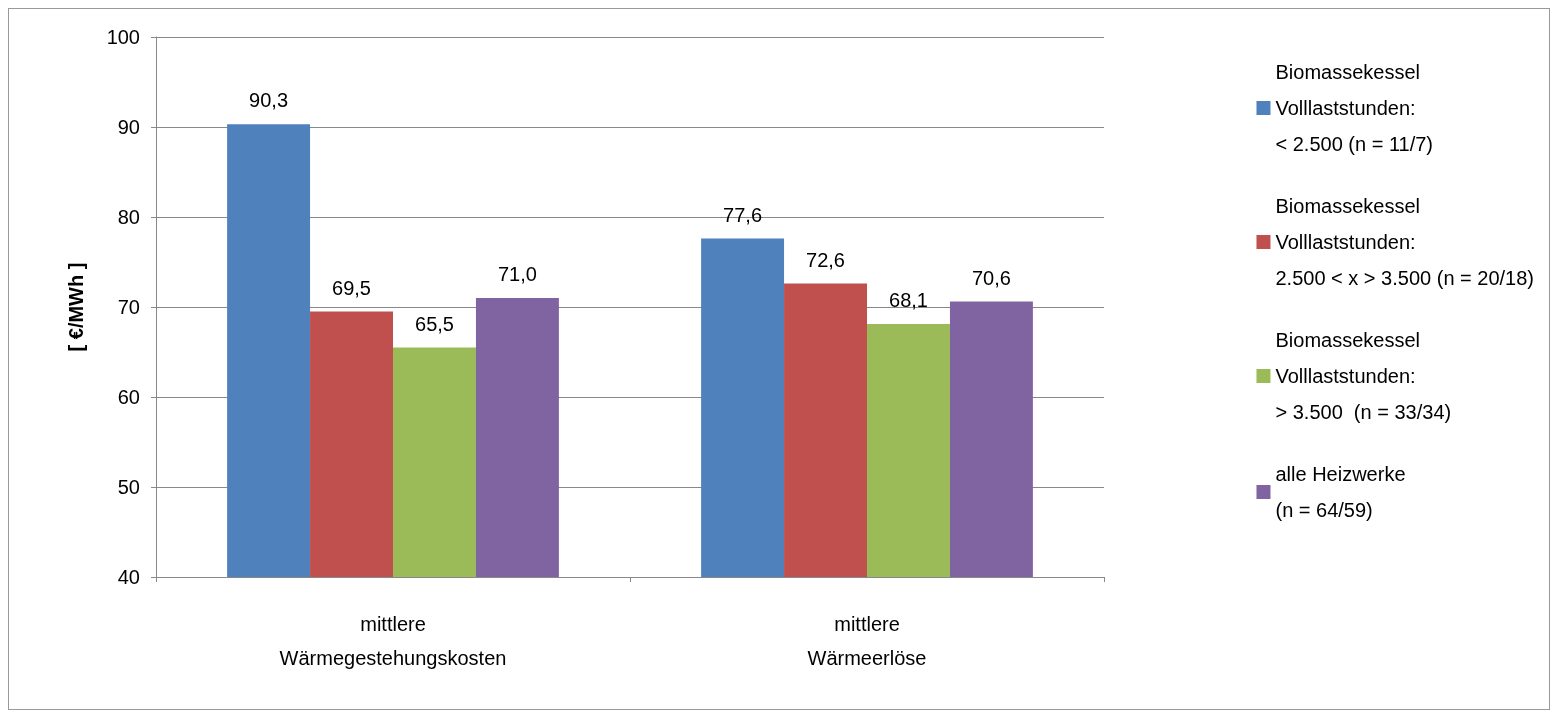 The width and height of the screenshot is (1562, 721). Describe the element at coordinates (825, 259) in the screenshot. I see `data-label: 72,6` at that location.